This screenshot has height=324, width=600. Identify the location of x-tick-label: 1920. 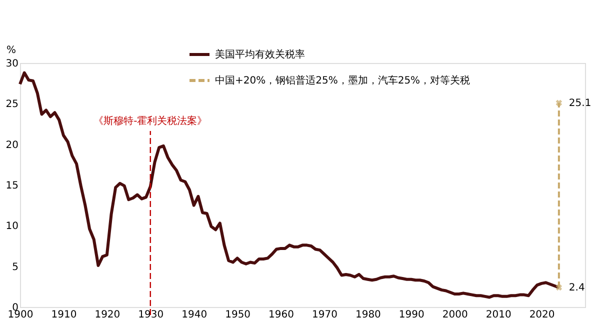
(107, 315).